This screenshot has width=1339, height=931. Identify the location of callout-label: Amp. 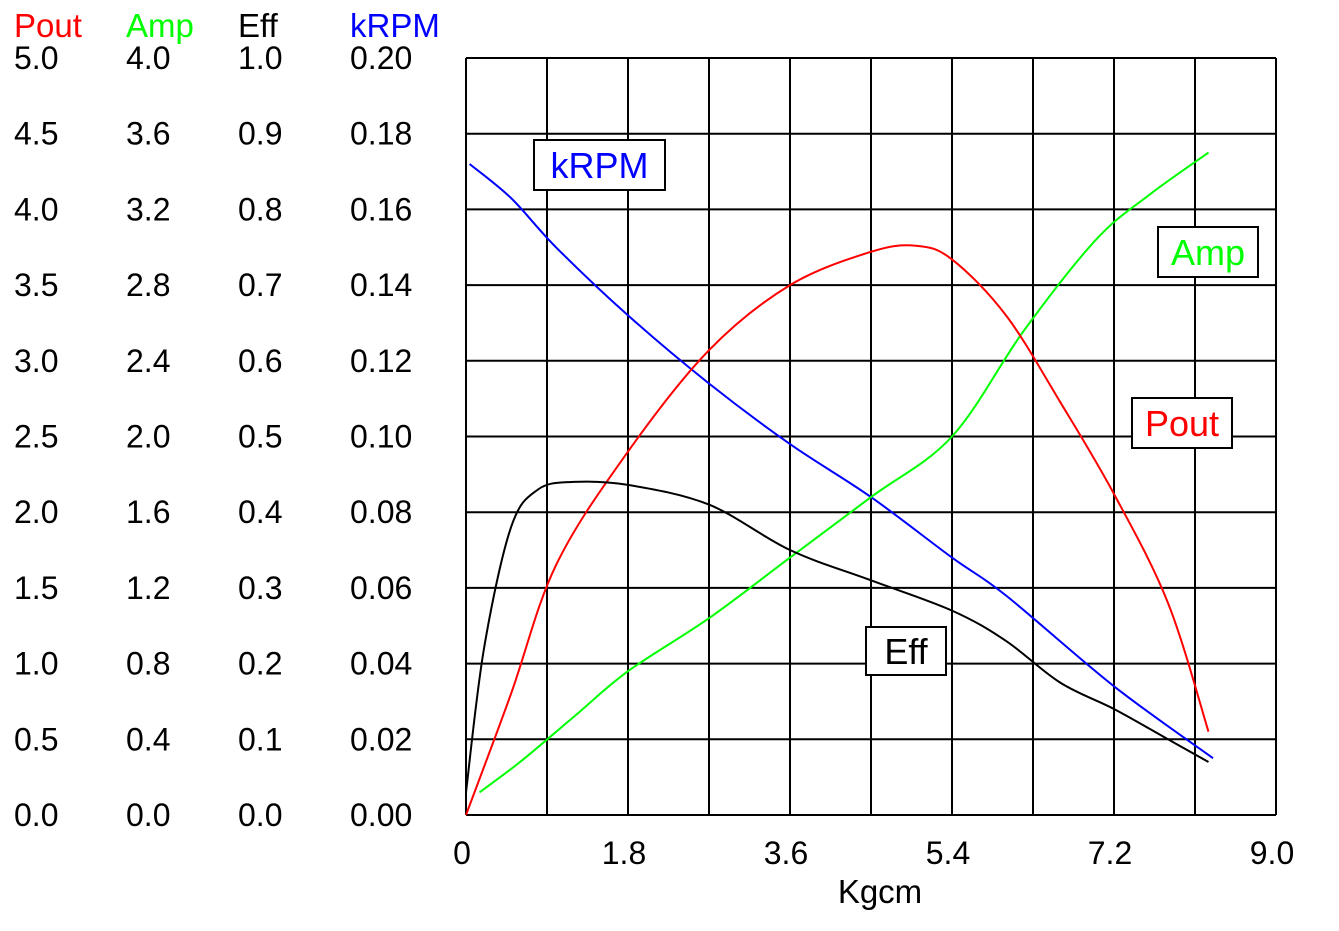
(1208, 252).